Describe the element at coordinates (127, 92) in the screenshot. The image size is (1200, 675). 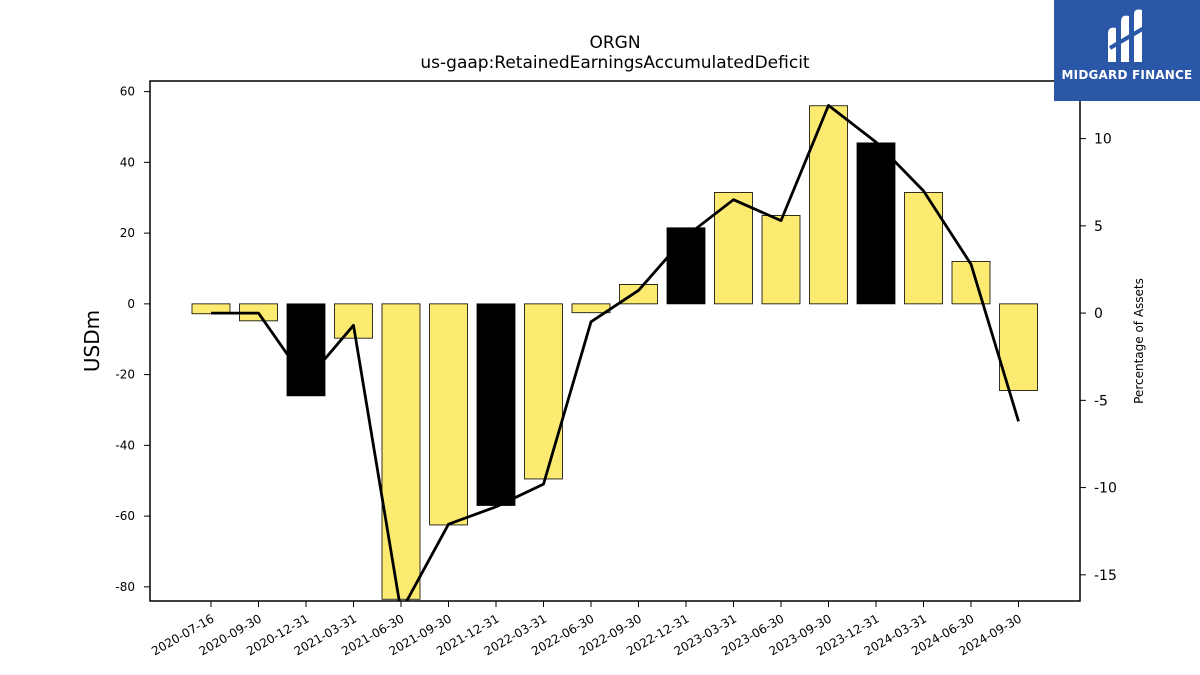
I see `y-tick-label: 60` at that location.